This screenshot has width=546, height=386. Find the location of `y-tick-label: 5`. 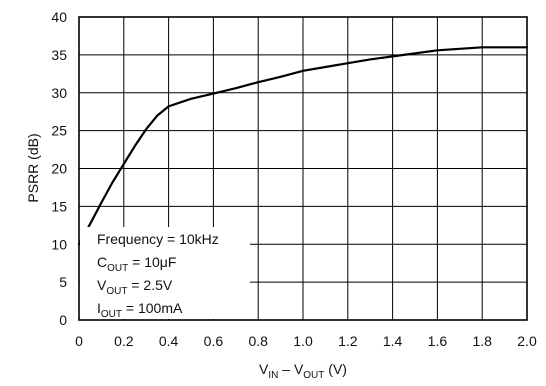

y-tick-label: 5 is located at coordinates (63, 282).